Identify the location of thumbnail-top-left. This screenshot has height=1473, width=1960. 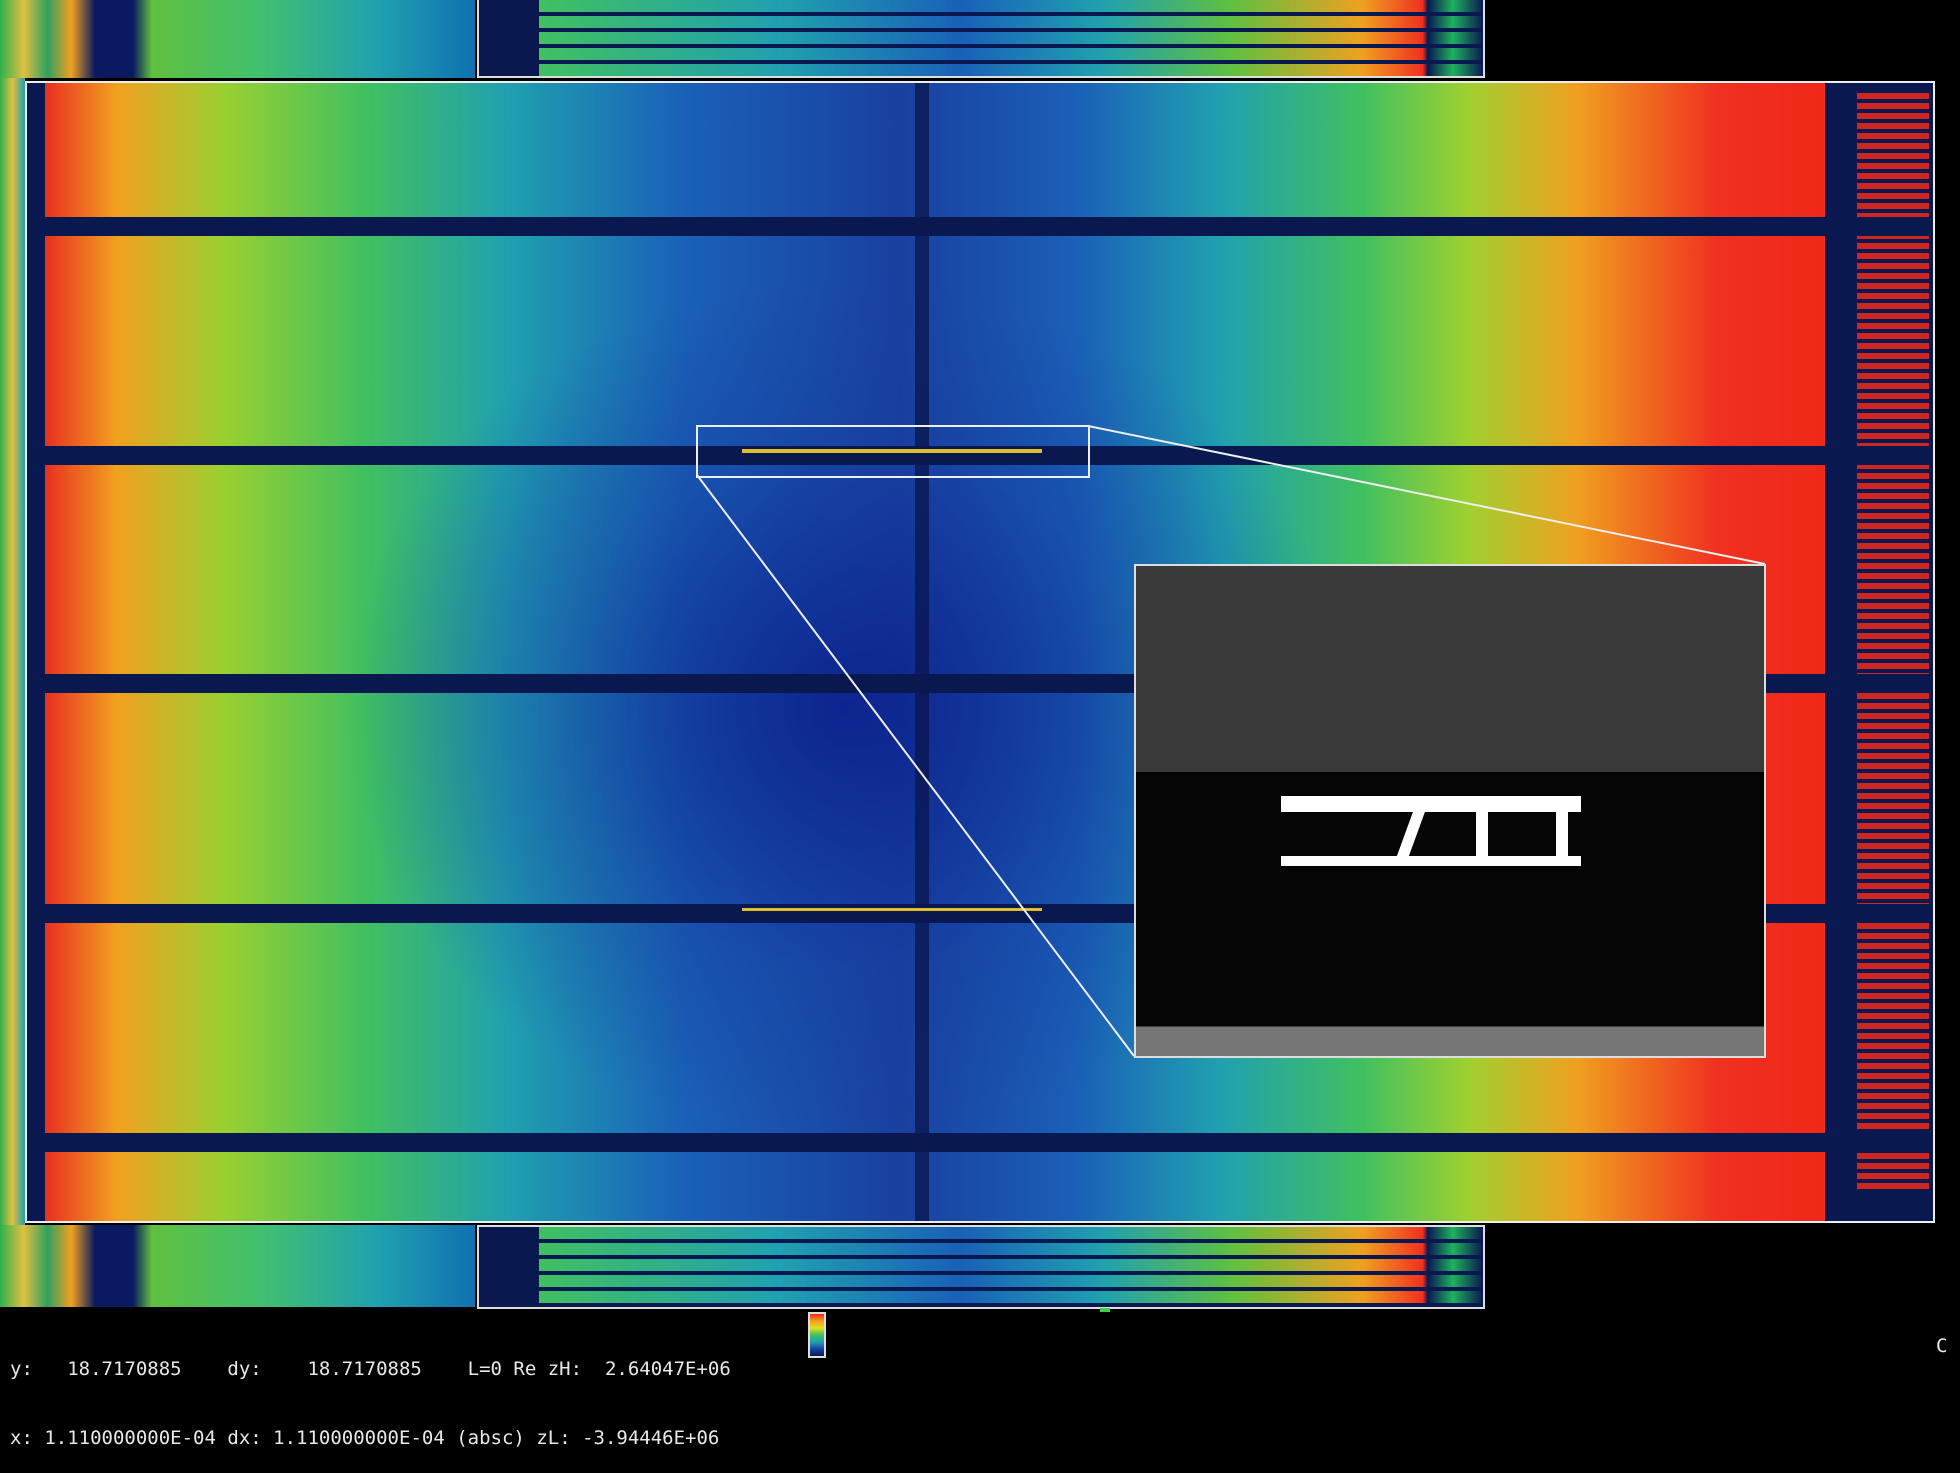
(237, 39).